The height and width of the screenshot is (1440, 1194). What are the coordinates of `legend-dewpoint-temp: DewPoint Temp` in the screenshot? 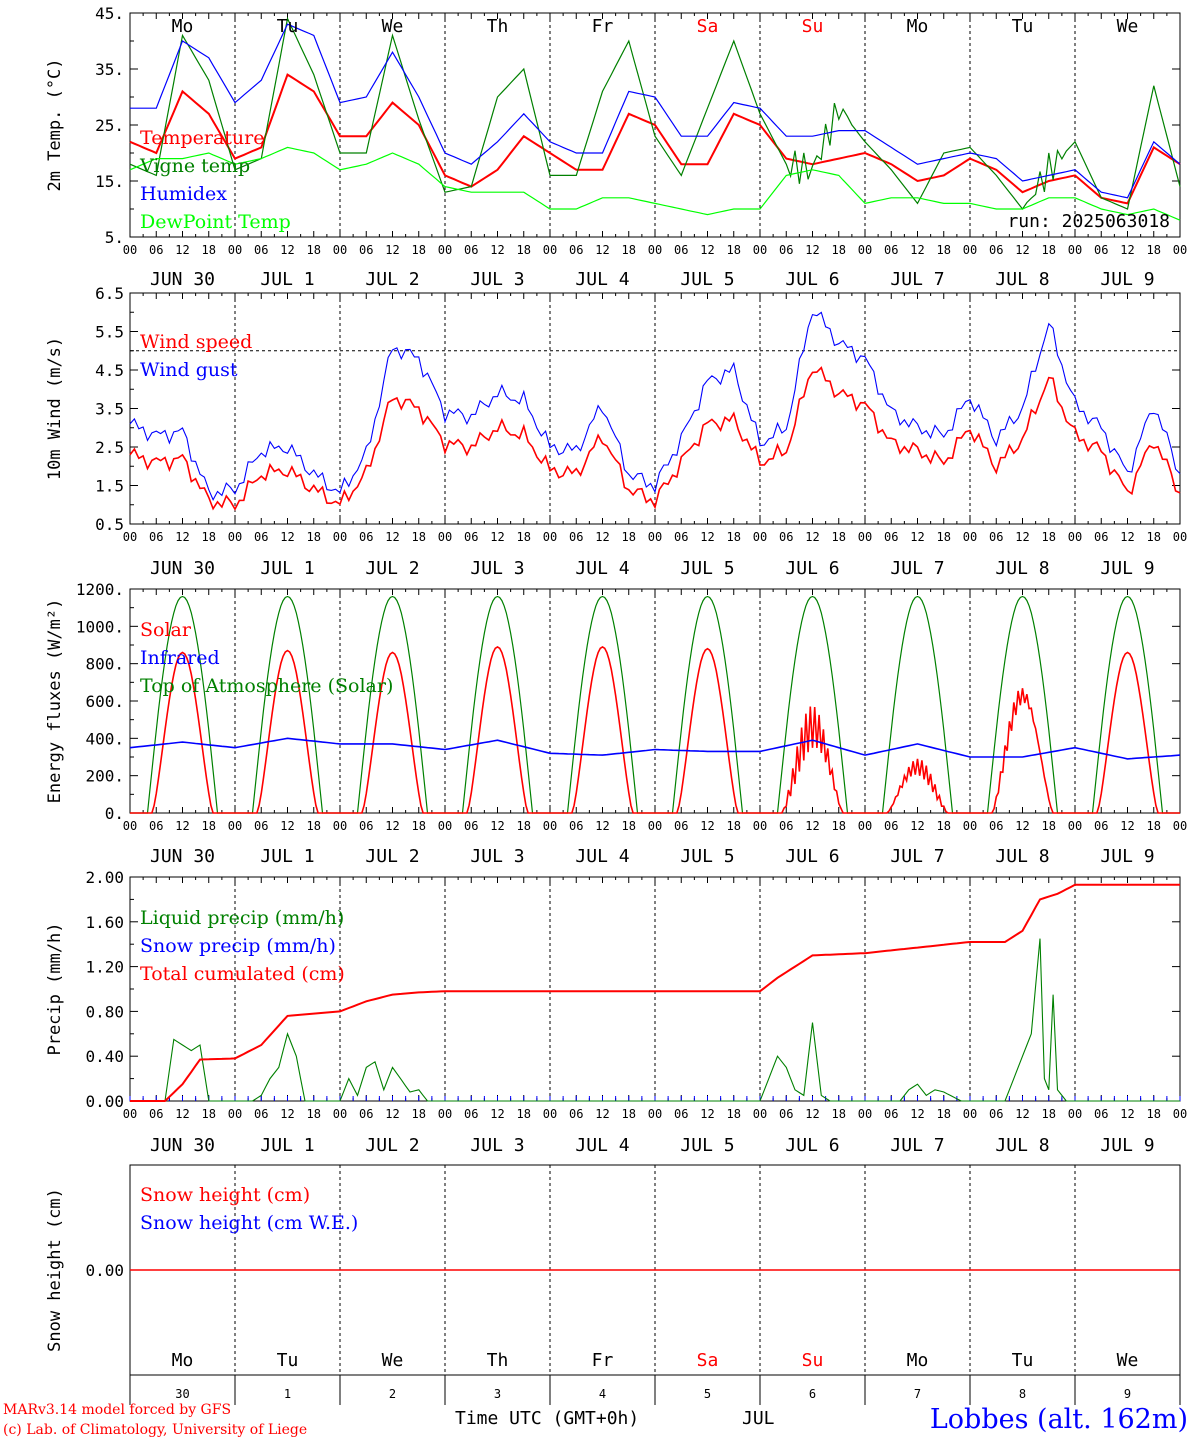 It's located at (215, 222).